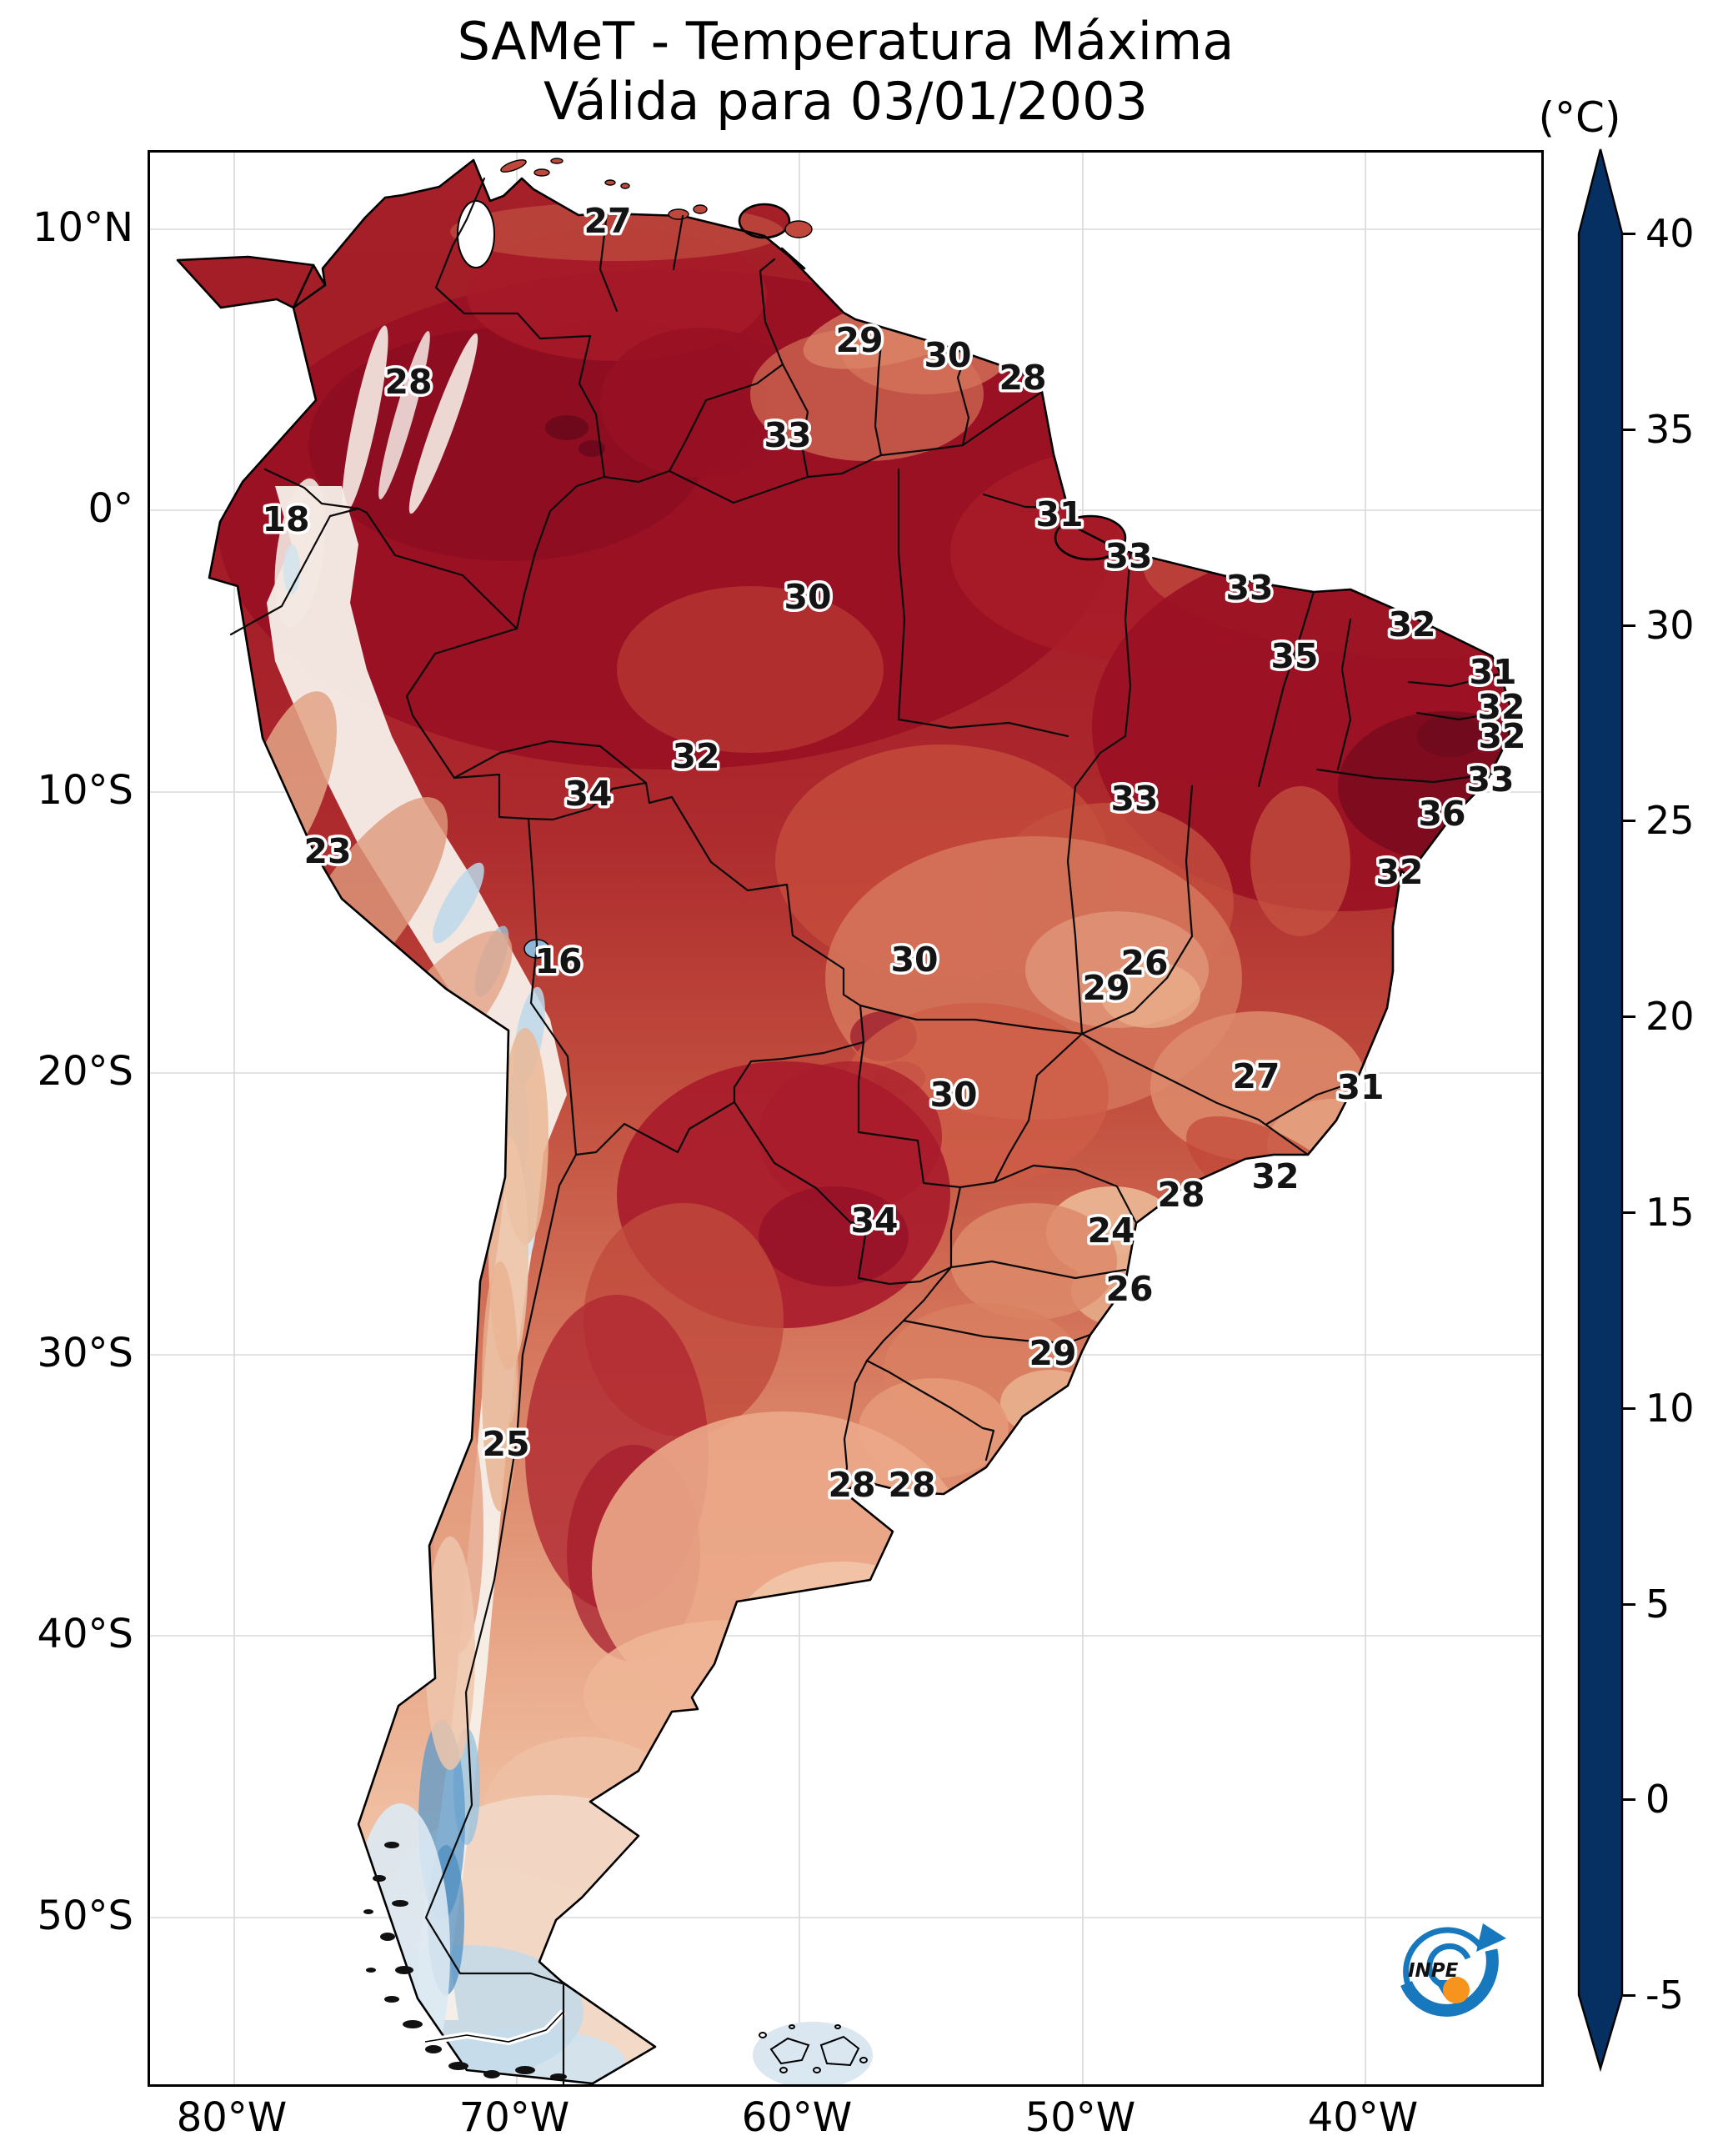 This screenshot has width=1723, height=2156. I want to click on latitude-tick-label: 10°S, so click(85, 790).